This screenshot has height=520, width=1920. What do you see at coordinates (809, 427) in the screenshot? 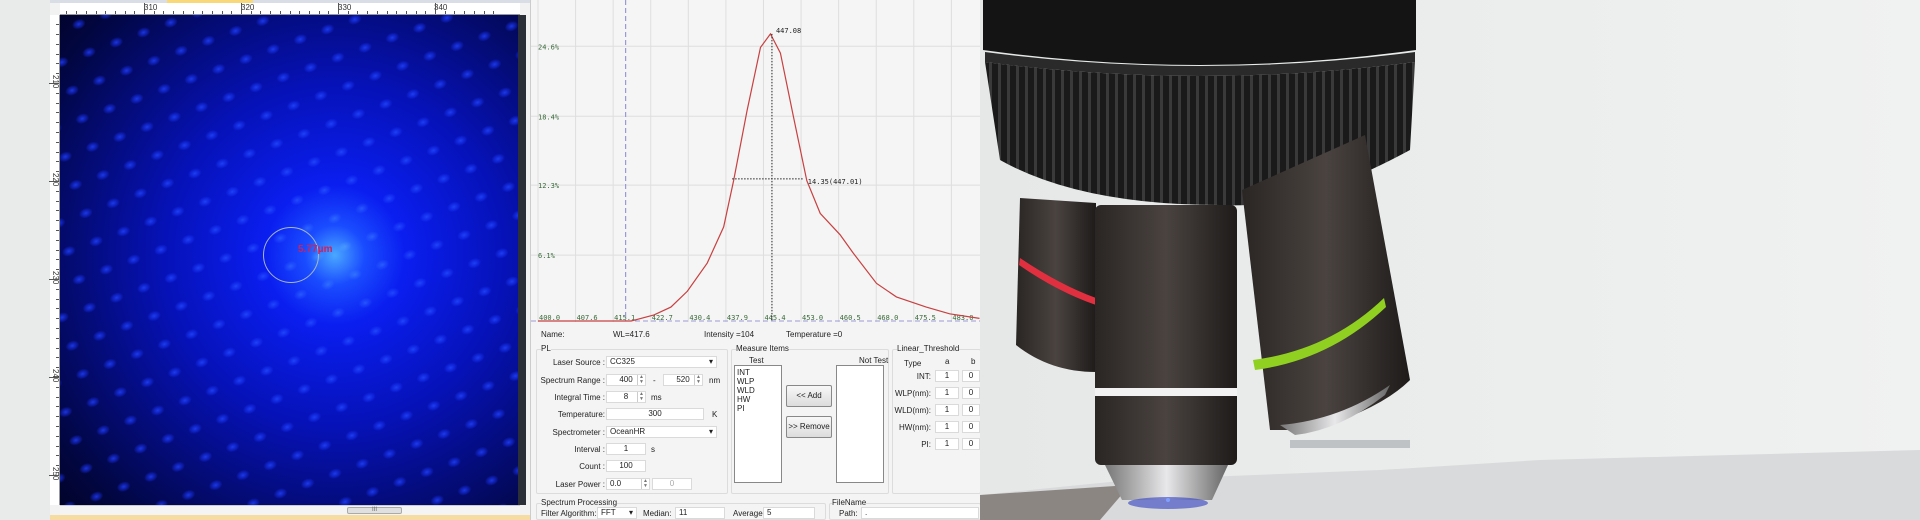
I see `remove-button: >> Remove` at bounding box center [809, 427].